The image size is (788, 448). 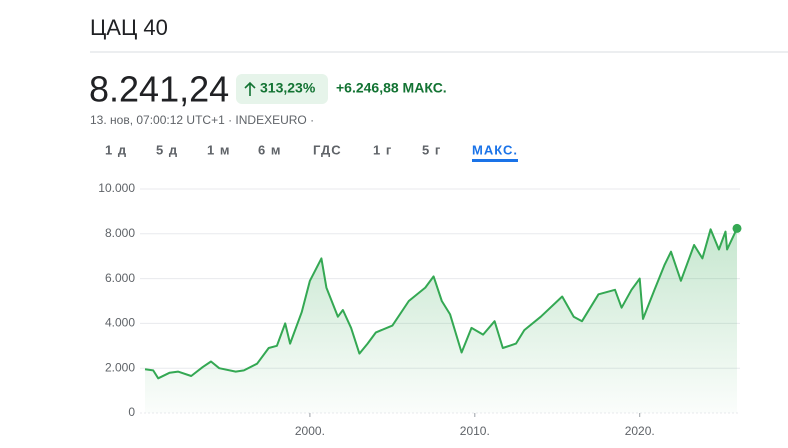 What do you see at coordinates (310, 431) in the screenshot?
I see `x-tick-label: 2000.` at bounding box center [310, 431].